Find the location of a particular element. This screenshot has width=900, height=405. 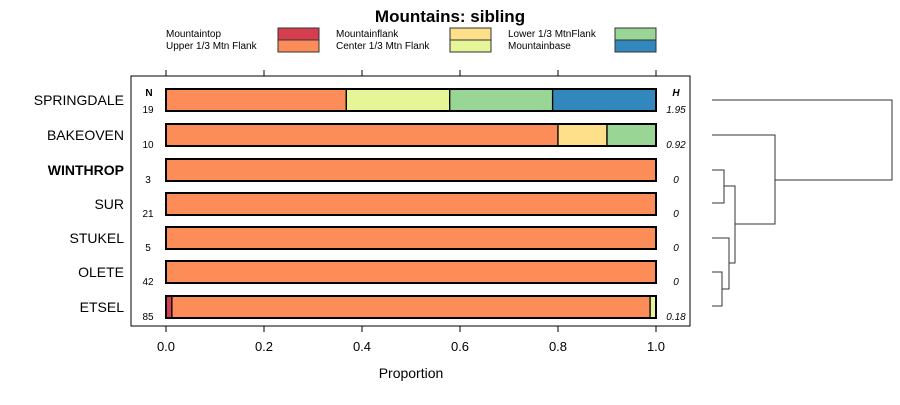

category-label: BAKEOVEN is located at coordinates (85, 135).